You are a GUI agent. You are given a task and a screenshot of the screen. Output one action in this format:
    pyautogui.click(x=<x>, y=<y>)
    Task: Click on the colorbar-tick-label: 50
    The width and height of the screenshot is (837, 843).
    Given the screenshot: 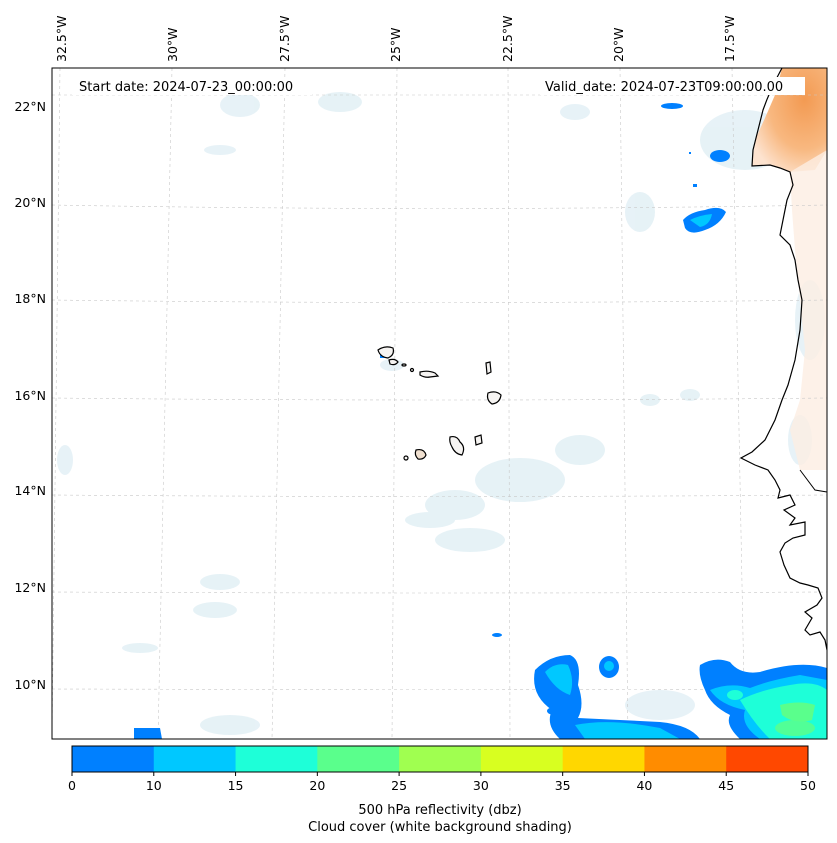 What is the action you would take?
    pyautogui.click(x=808, y=785)
    